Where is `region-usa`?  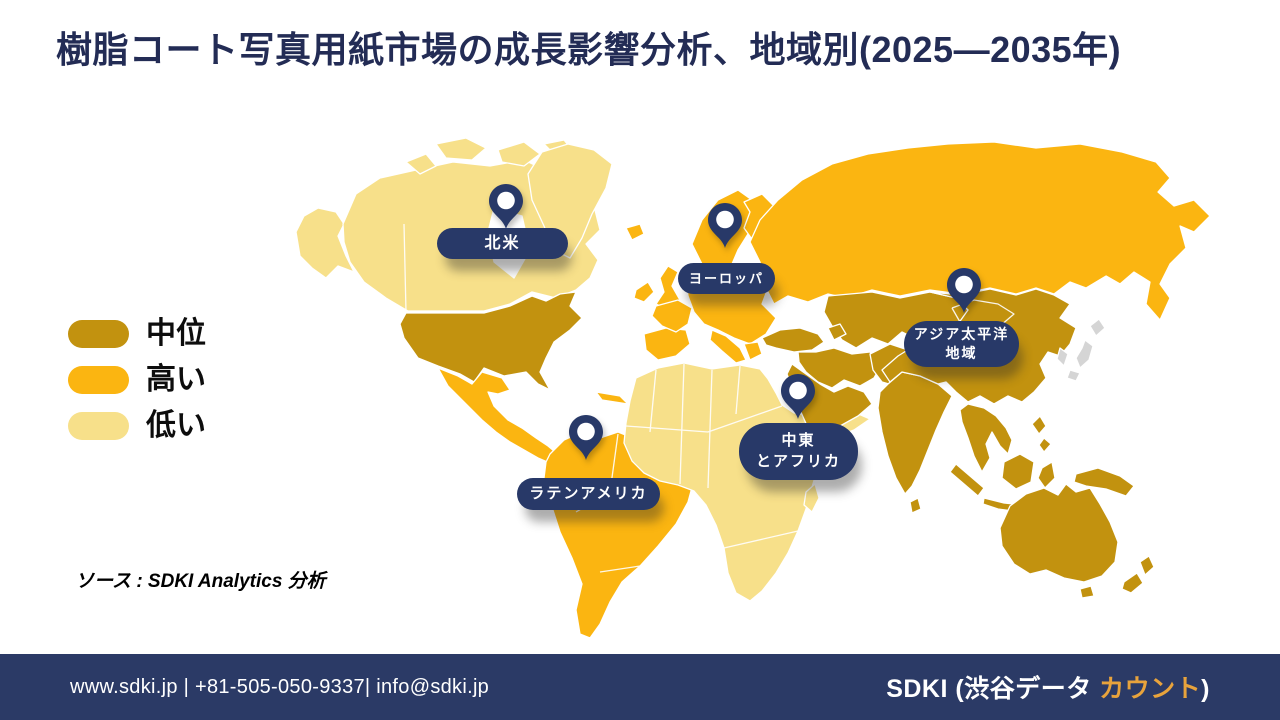
region-usa is located at coordinates (491, 341).